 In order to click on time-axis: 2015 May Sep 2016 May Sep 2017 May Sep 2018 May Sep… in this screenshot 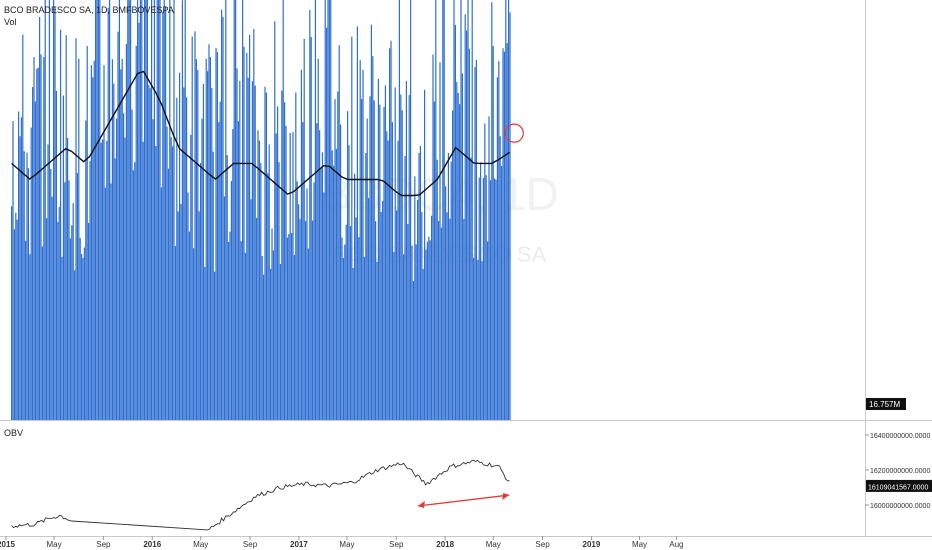, I will do `click(341, 542)`.